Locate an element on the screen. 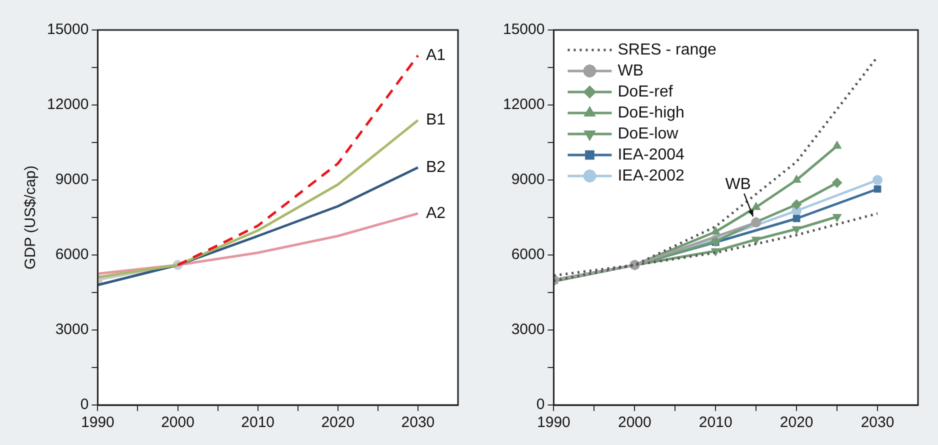 Image resolution: width=938 pixels, height=445 pixels. series-label: A1 is located at coordinates (436, 55).